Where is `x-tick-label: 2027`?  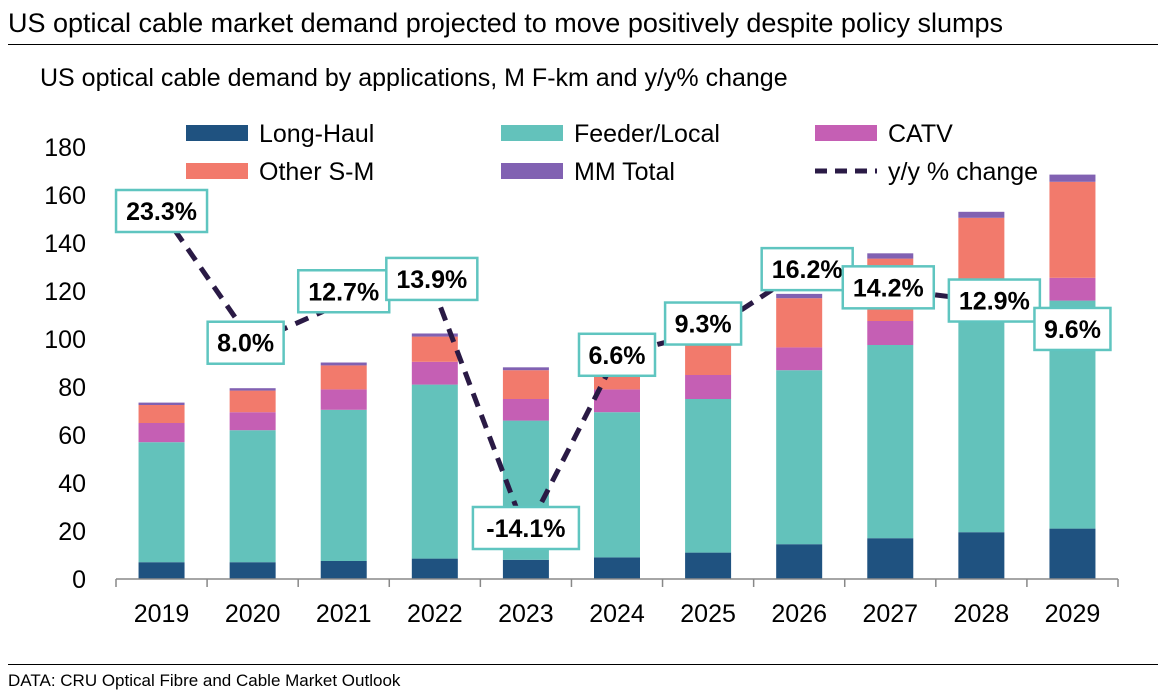
x-tick-label: 2027 is located at coordinates (890, 614).